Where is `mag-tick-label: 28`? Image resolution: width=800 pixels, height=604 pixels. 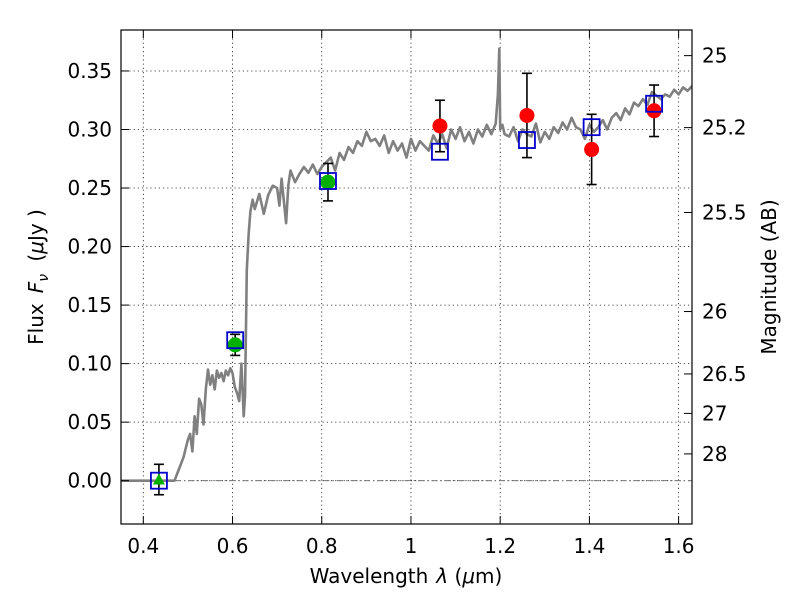
mag-tick-label: 28 is located at coordinates (714, 454).